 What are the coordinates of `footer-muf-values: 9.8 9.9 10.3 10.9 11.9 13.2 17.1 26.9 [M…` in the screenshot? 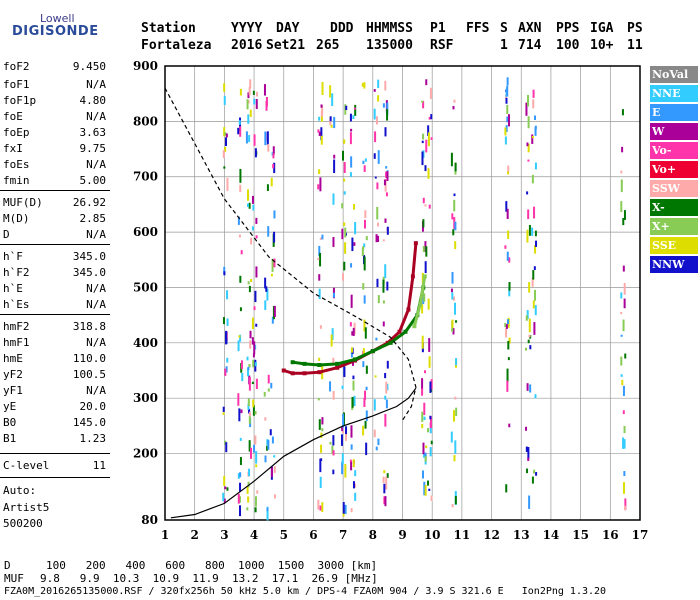 It's located at (209, 578).